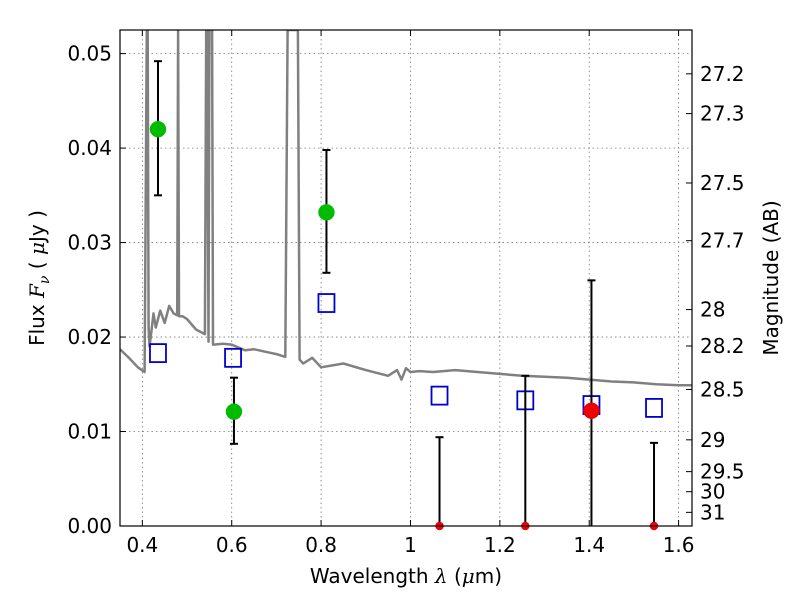 This screenshot has width=800, height=600. What do you see at coordinates (500, 545) in the screenshot?
I see `x-tick-label: 1.2` at bounding box center [500, 545].